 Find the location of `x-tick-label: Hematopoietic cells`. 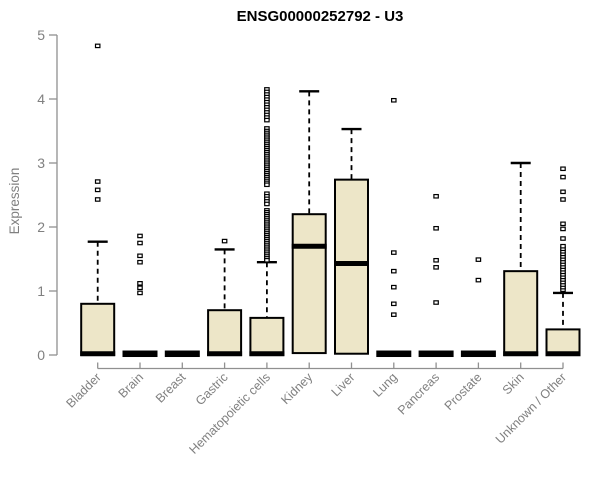

x-tick-label: Hematopoietic cells is located at coordinates (229, 413).